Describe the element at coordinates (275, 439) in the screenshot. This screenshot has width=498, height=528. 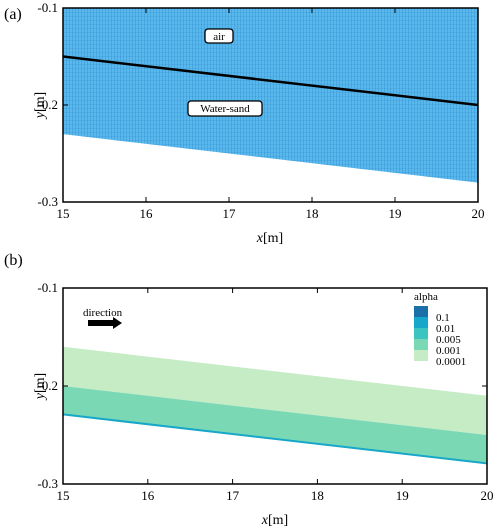
I see `band-lower-edge` at that location.